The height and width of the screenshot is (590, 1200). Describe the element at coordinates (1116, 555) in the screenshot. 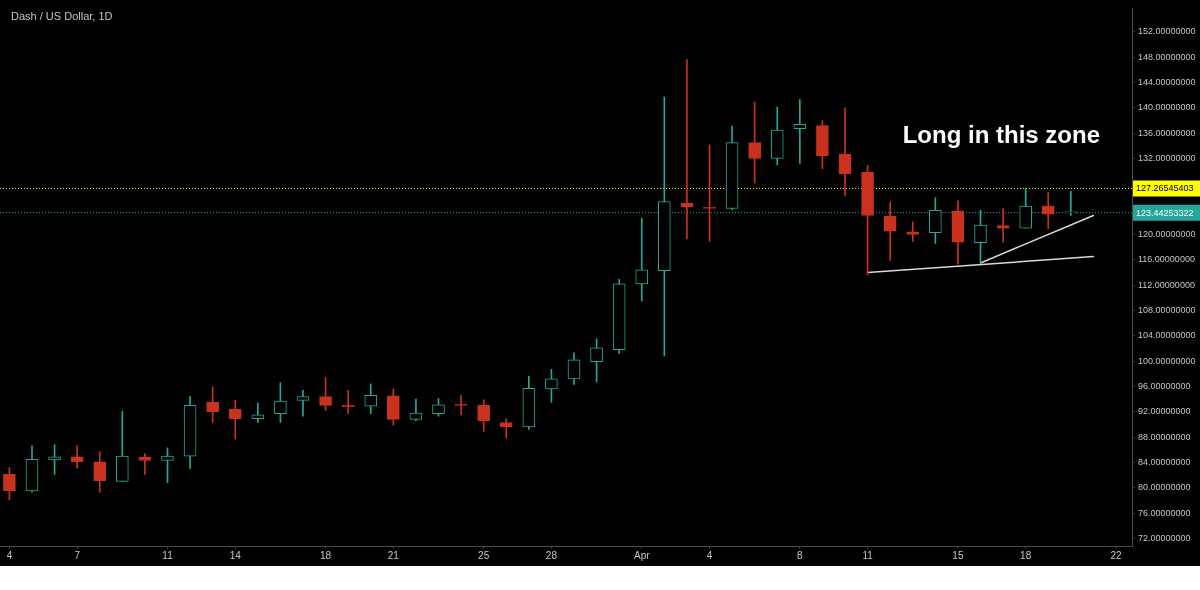

I see `x-tick-label: 22` at that location.